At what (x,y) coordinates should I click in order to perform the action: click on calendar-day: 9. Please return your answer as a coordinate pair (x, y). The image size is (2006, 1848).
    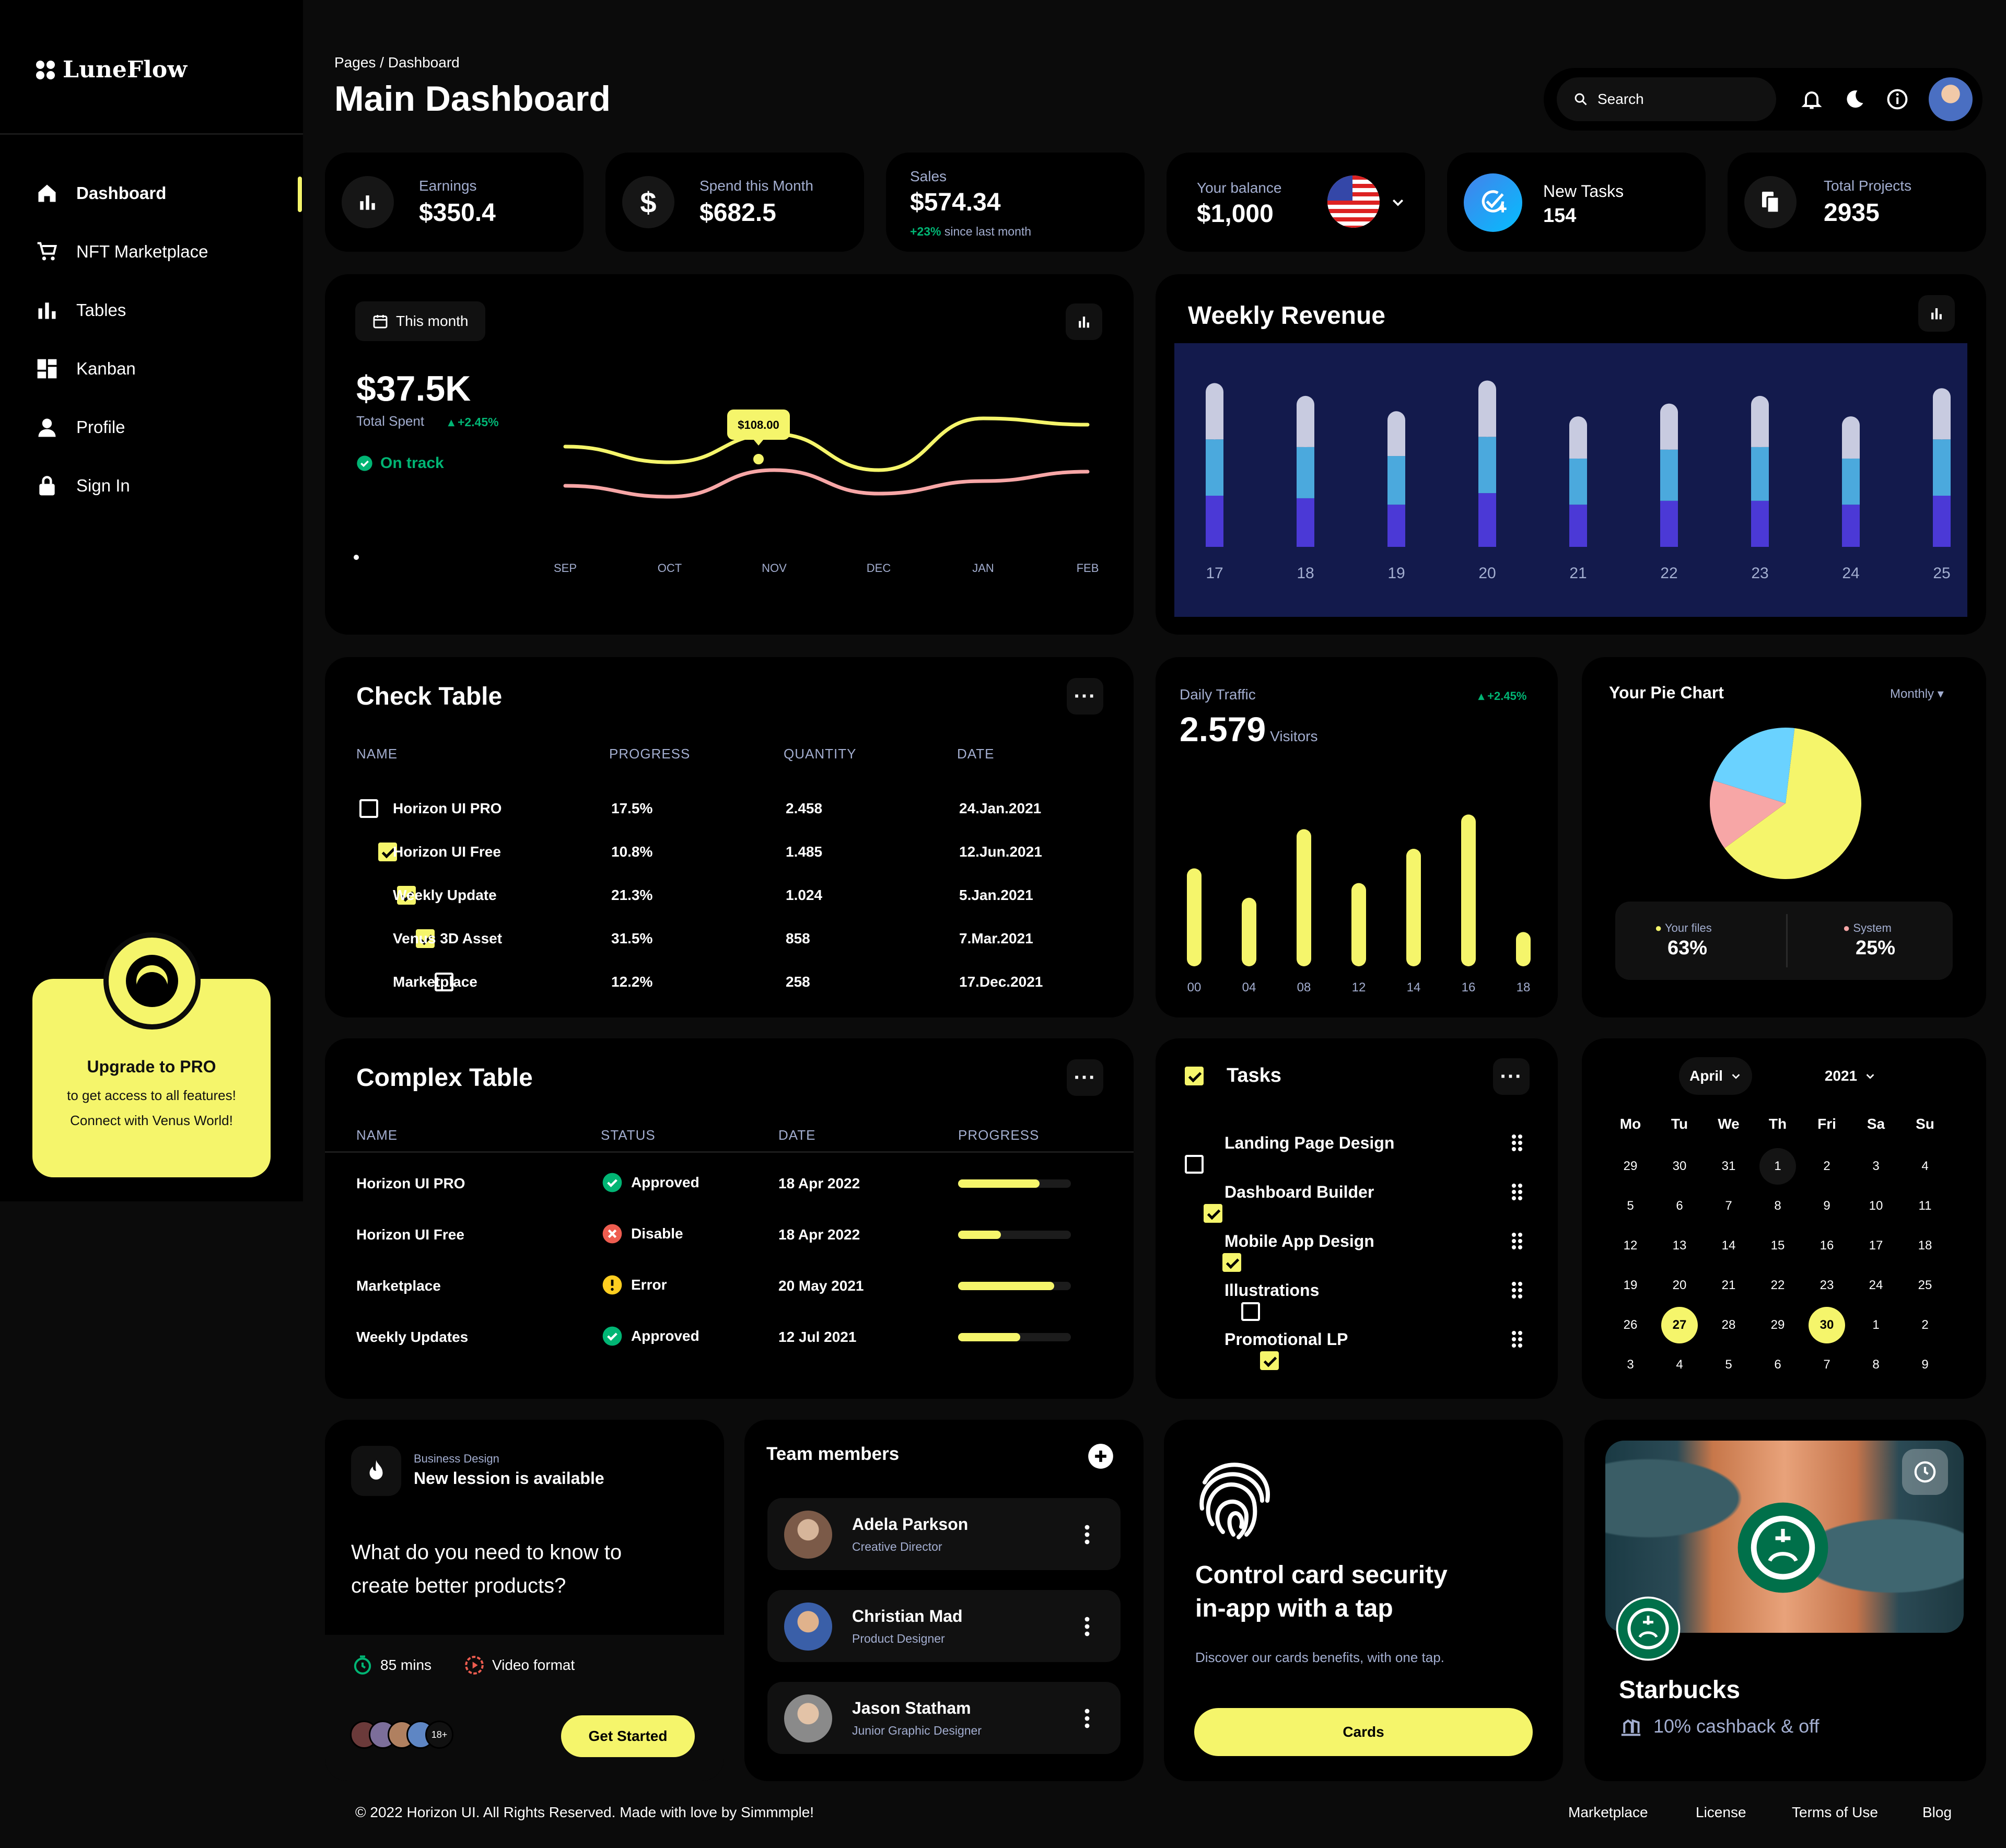
    Looking at the image, I should click on (1826, 1206).